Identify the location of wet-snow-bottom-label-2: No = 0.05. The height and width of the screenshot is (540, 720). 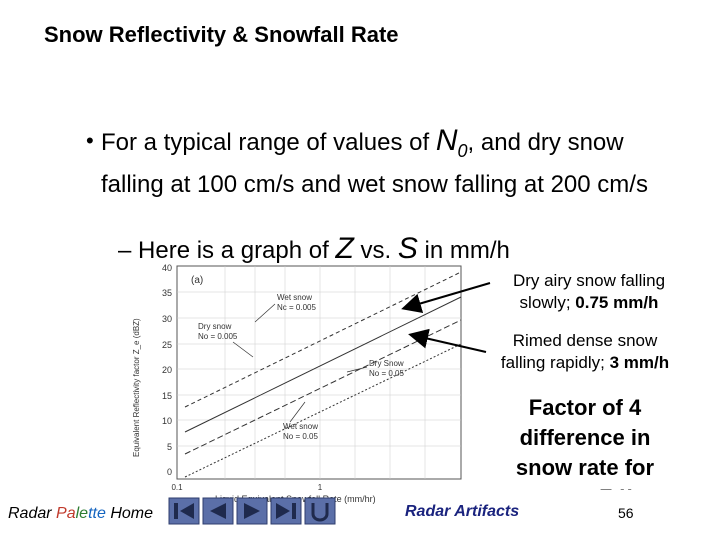
(300, 436).